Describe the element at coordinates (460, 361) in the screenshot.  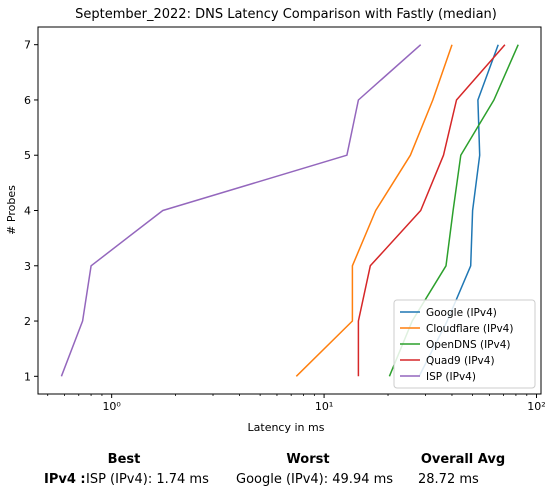
I see `legend-label: Quad9 (IPv4)` at that location.